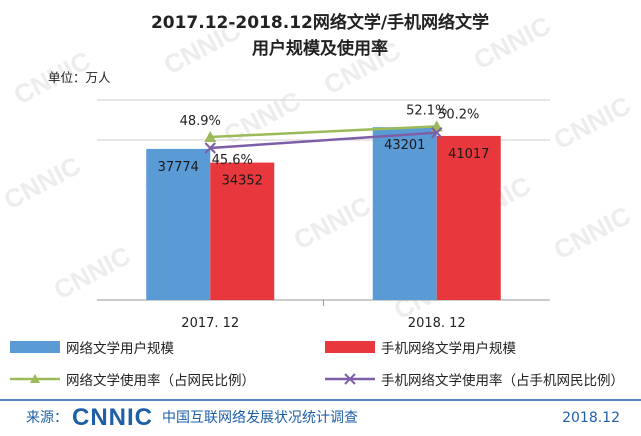  Describe the element at coordinates (232, 160) in the screenshot. I see `rate-value-label: 45.6%` at that location.